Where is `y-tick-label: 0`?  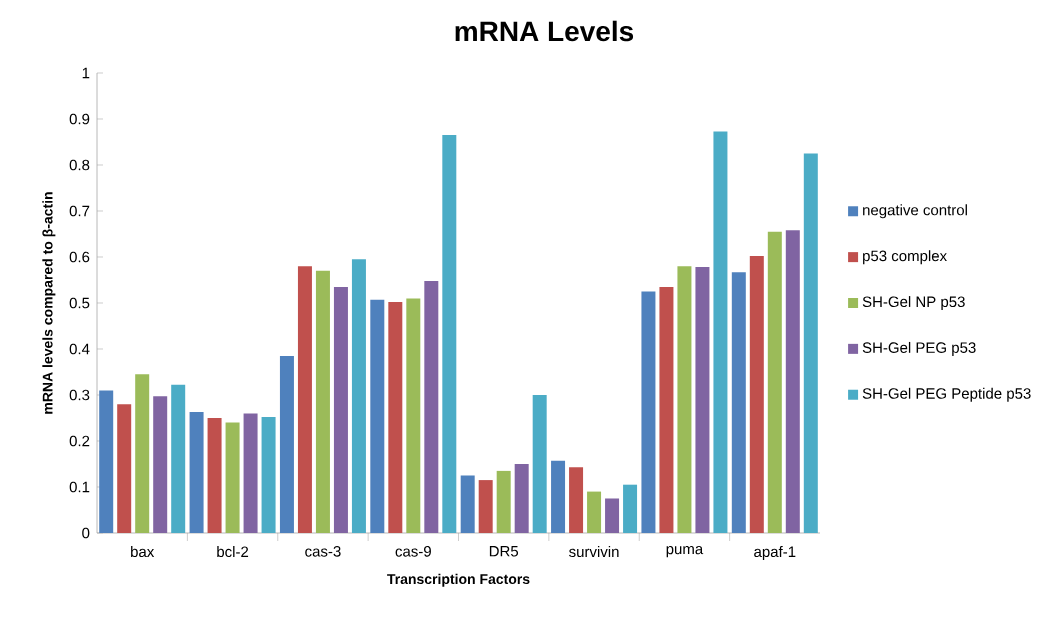
y-tick-label: 0 is located at coordinates (86, 533).